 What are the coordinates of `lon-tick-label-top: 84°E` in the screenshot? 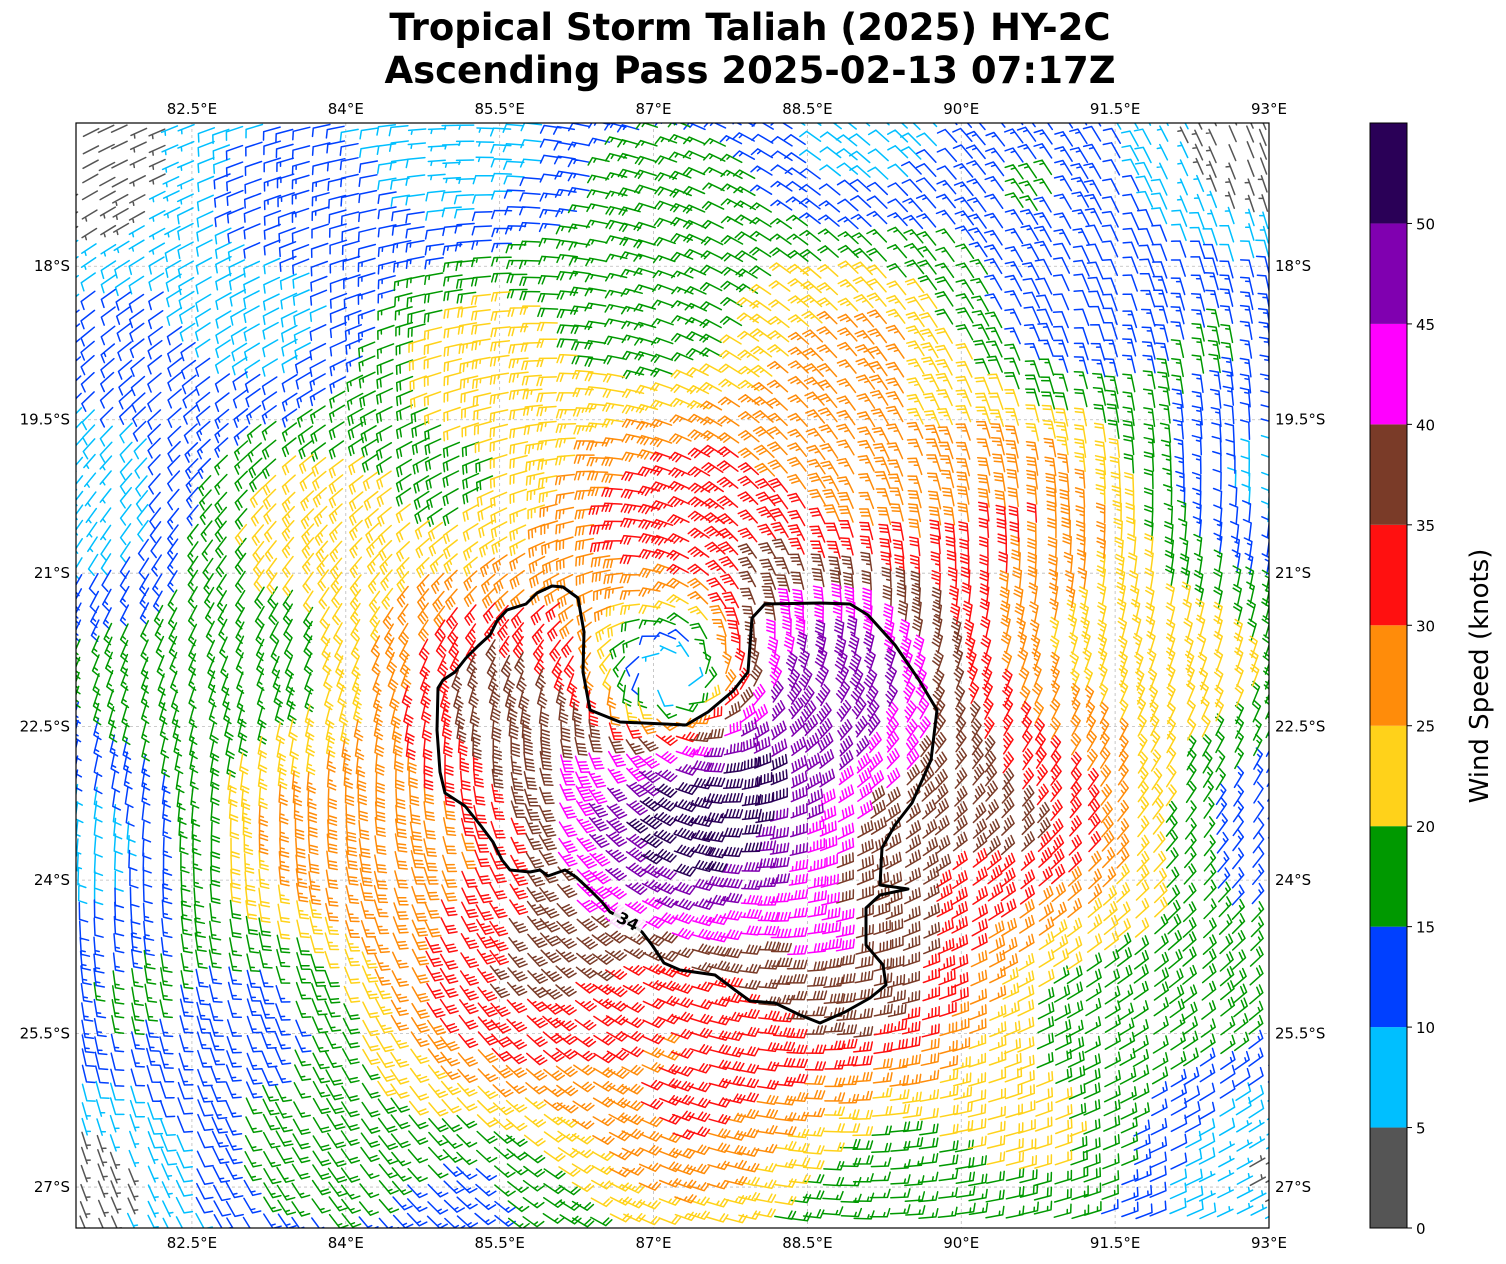 It's located at (346, 109).